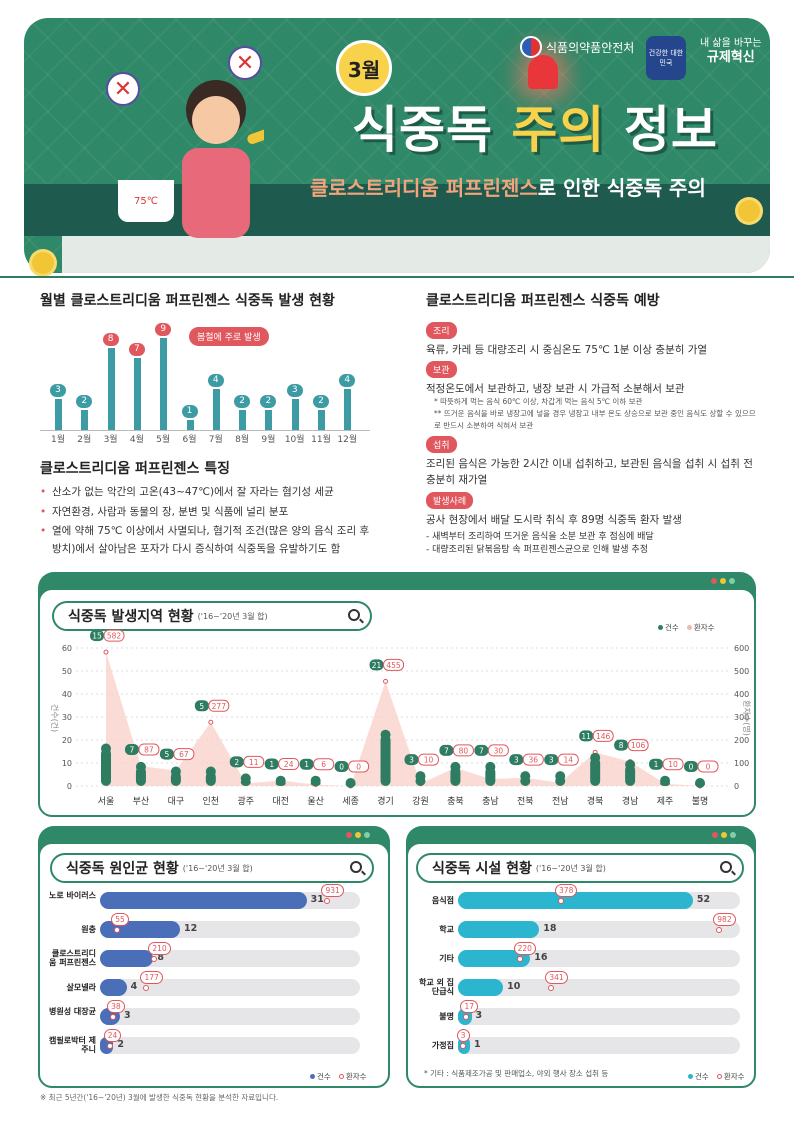 Image resolution: width=794 pixels, height=1123 pixels. Describe the element at coordinates (212, 616) in the screenshot. I see `region-title-bar: 식중독 발생지역 현황 ('16~'20년 3월 합)` at that location.